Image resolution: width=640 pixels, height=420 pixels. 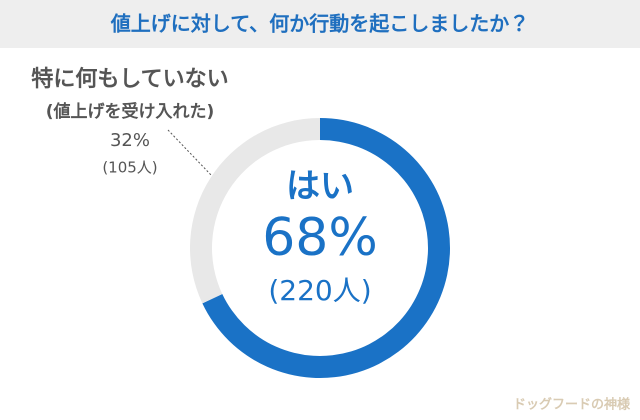 I want to click on value-label: 68%, so click(x=320, y=238).